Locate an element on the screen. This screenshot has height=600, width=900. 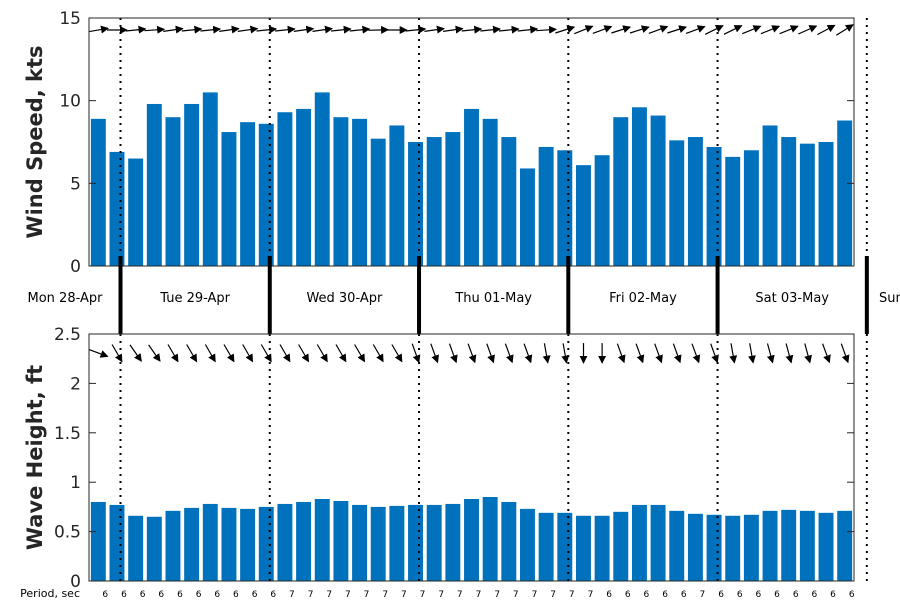
wind-ytick-label: 5 is located at coordinates (75, 184).